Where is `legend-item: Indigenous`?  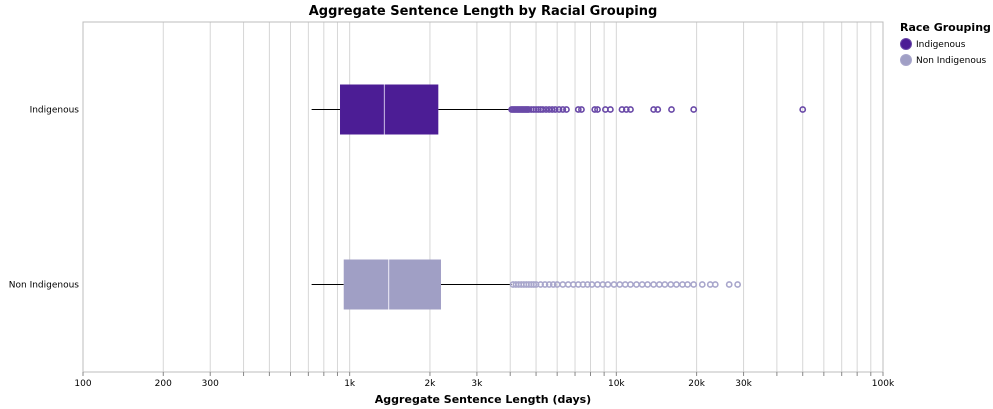 legend-item: Indigenous is located at coordinates (933, 44).